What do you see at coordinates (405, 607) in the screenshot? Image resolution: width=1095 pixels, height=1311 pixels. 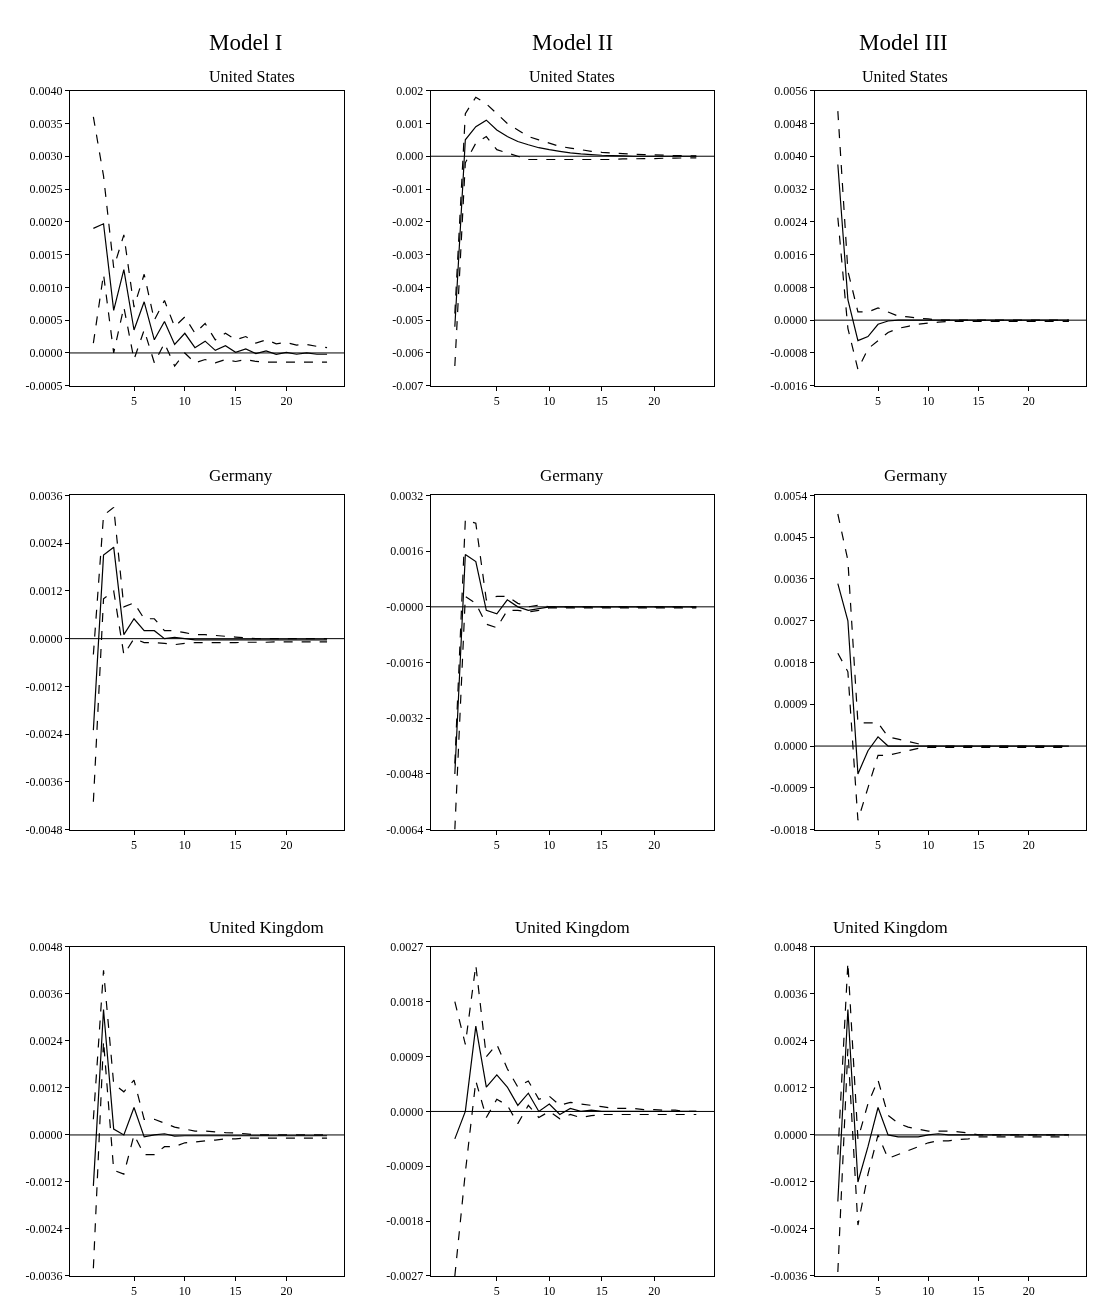 I see `y-tick-label: -0.0000` at bounding box center [405, 607].